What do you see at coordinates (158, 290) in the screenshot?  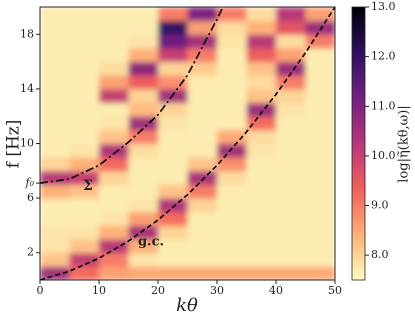 I see `x-tick-label: 20` at bounding box center [158, 290].